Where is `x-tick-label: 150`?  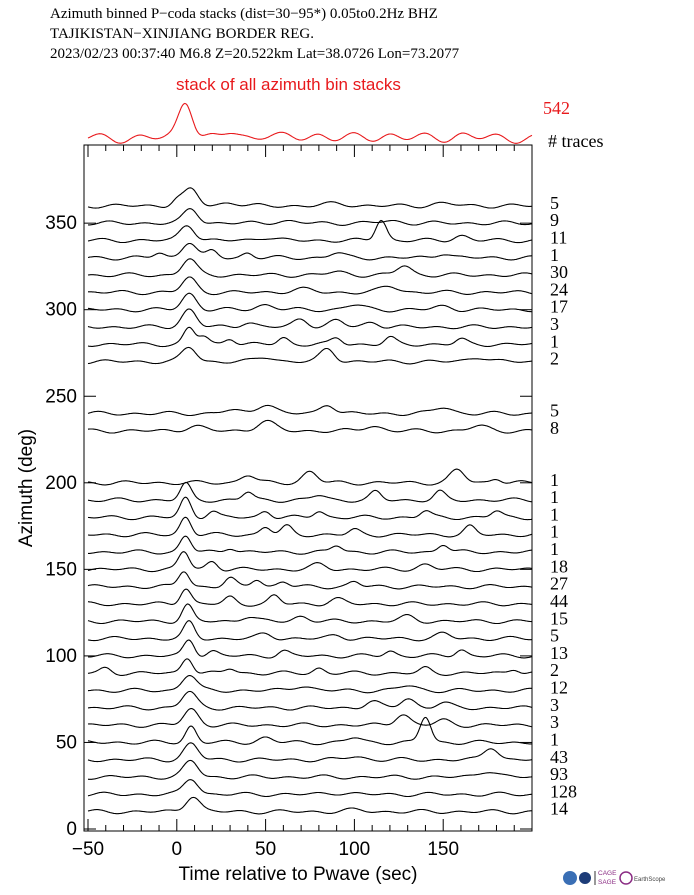 x-tick-label: 150 is located at coordinates (443, 849).